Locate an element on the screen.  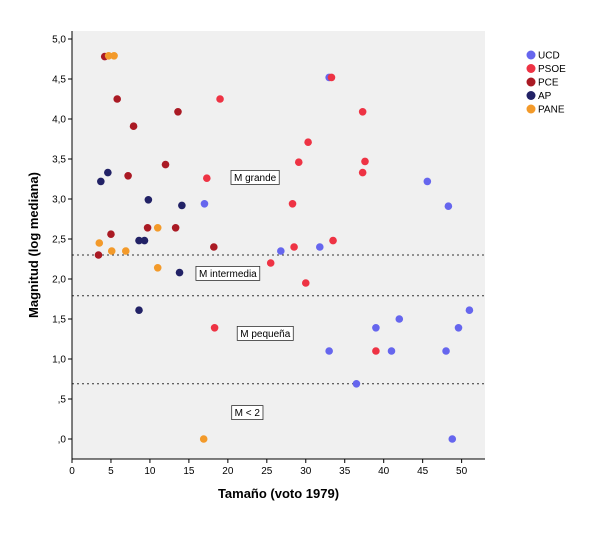
annotation-label: M intermedia is located at coordinates (228, 274).